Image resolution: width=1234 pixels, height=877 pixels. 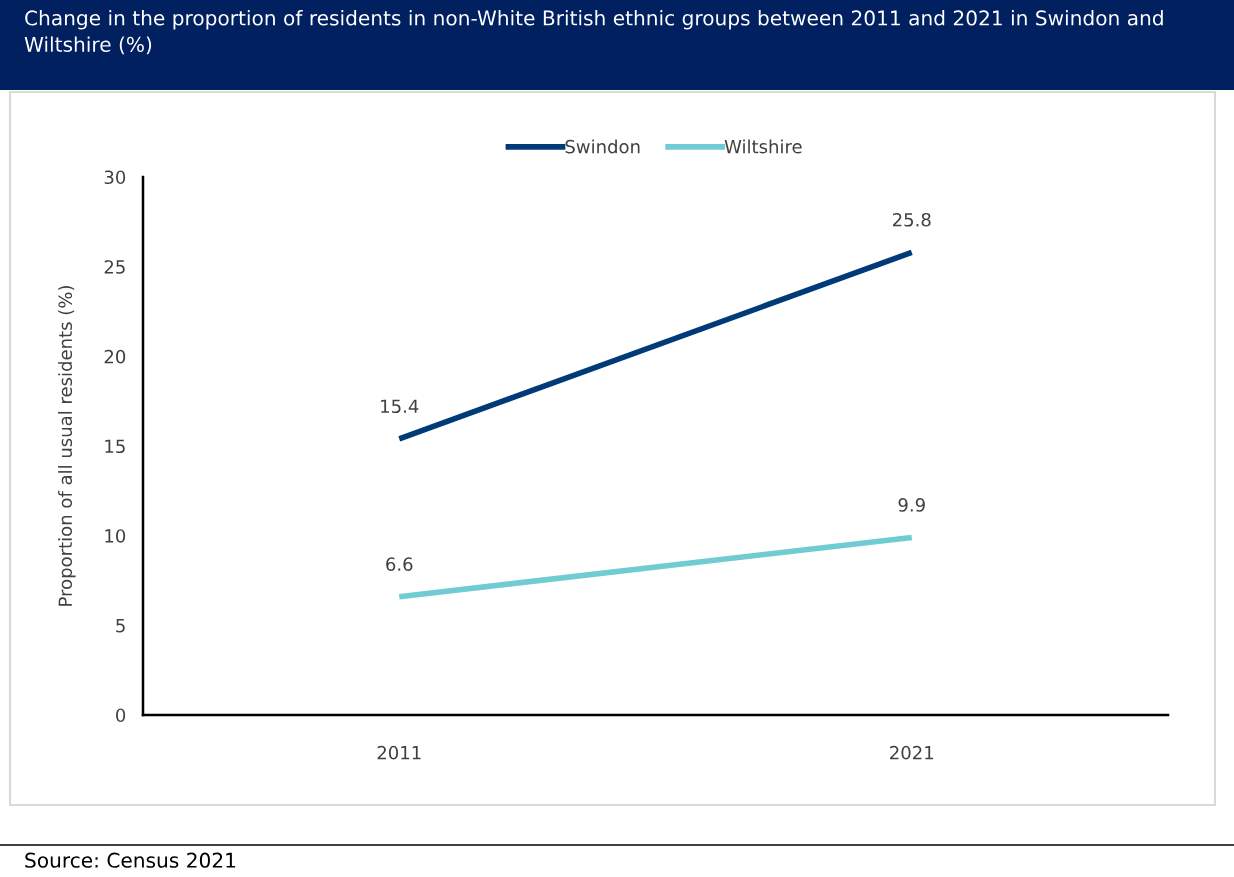 I want to click on y-tick-label: 25, so click(x=114, y=267).